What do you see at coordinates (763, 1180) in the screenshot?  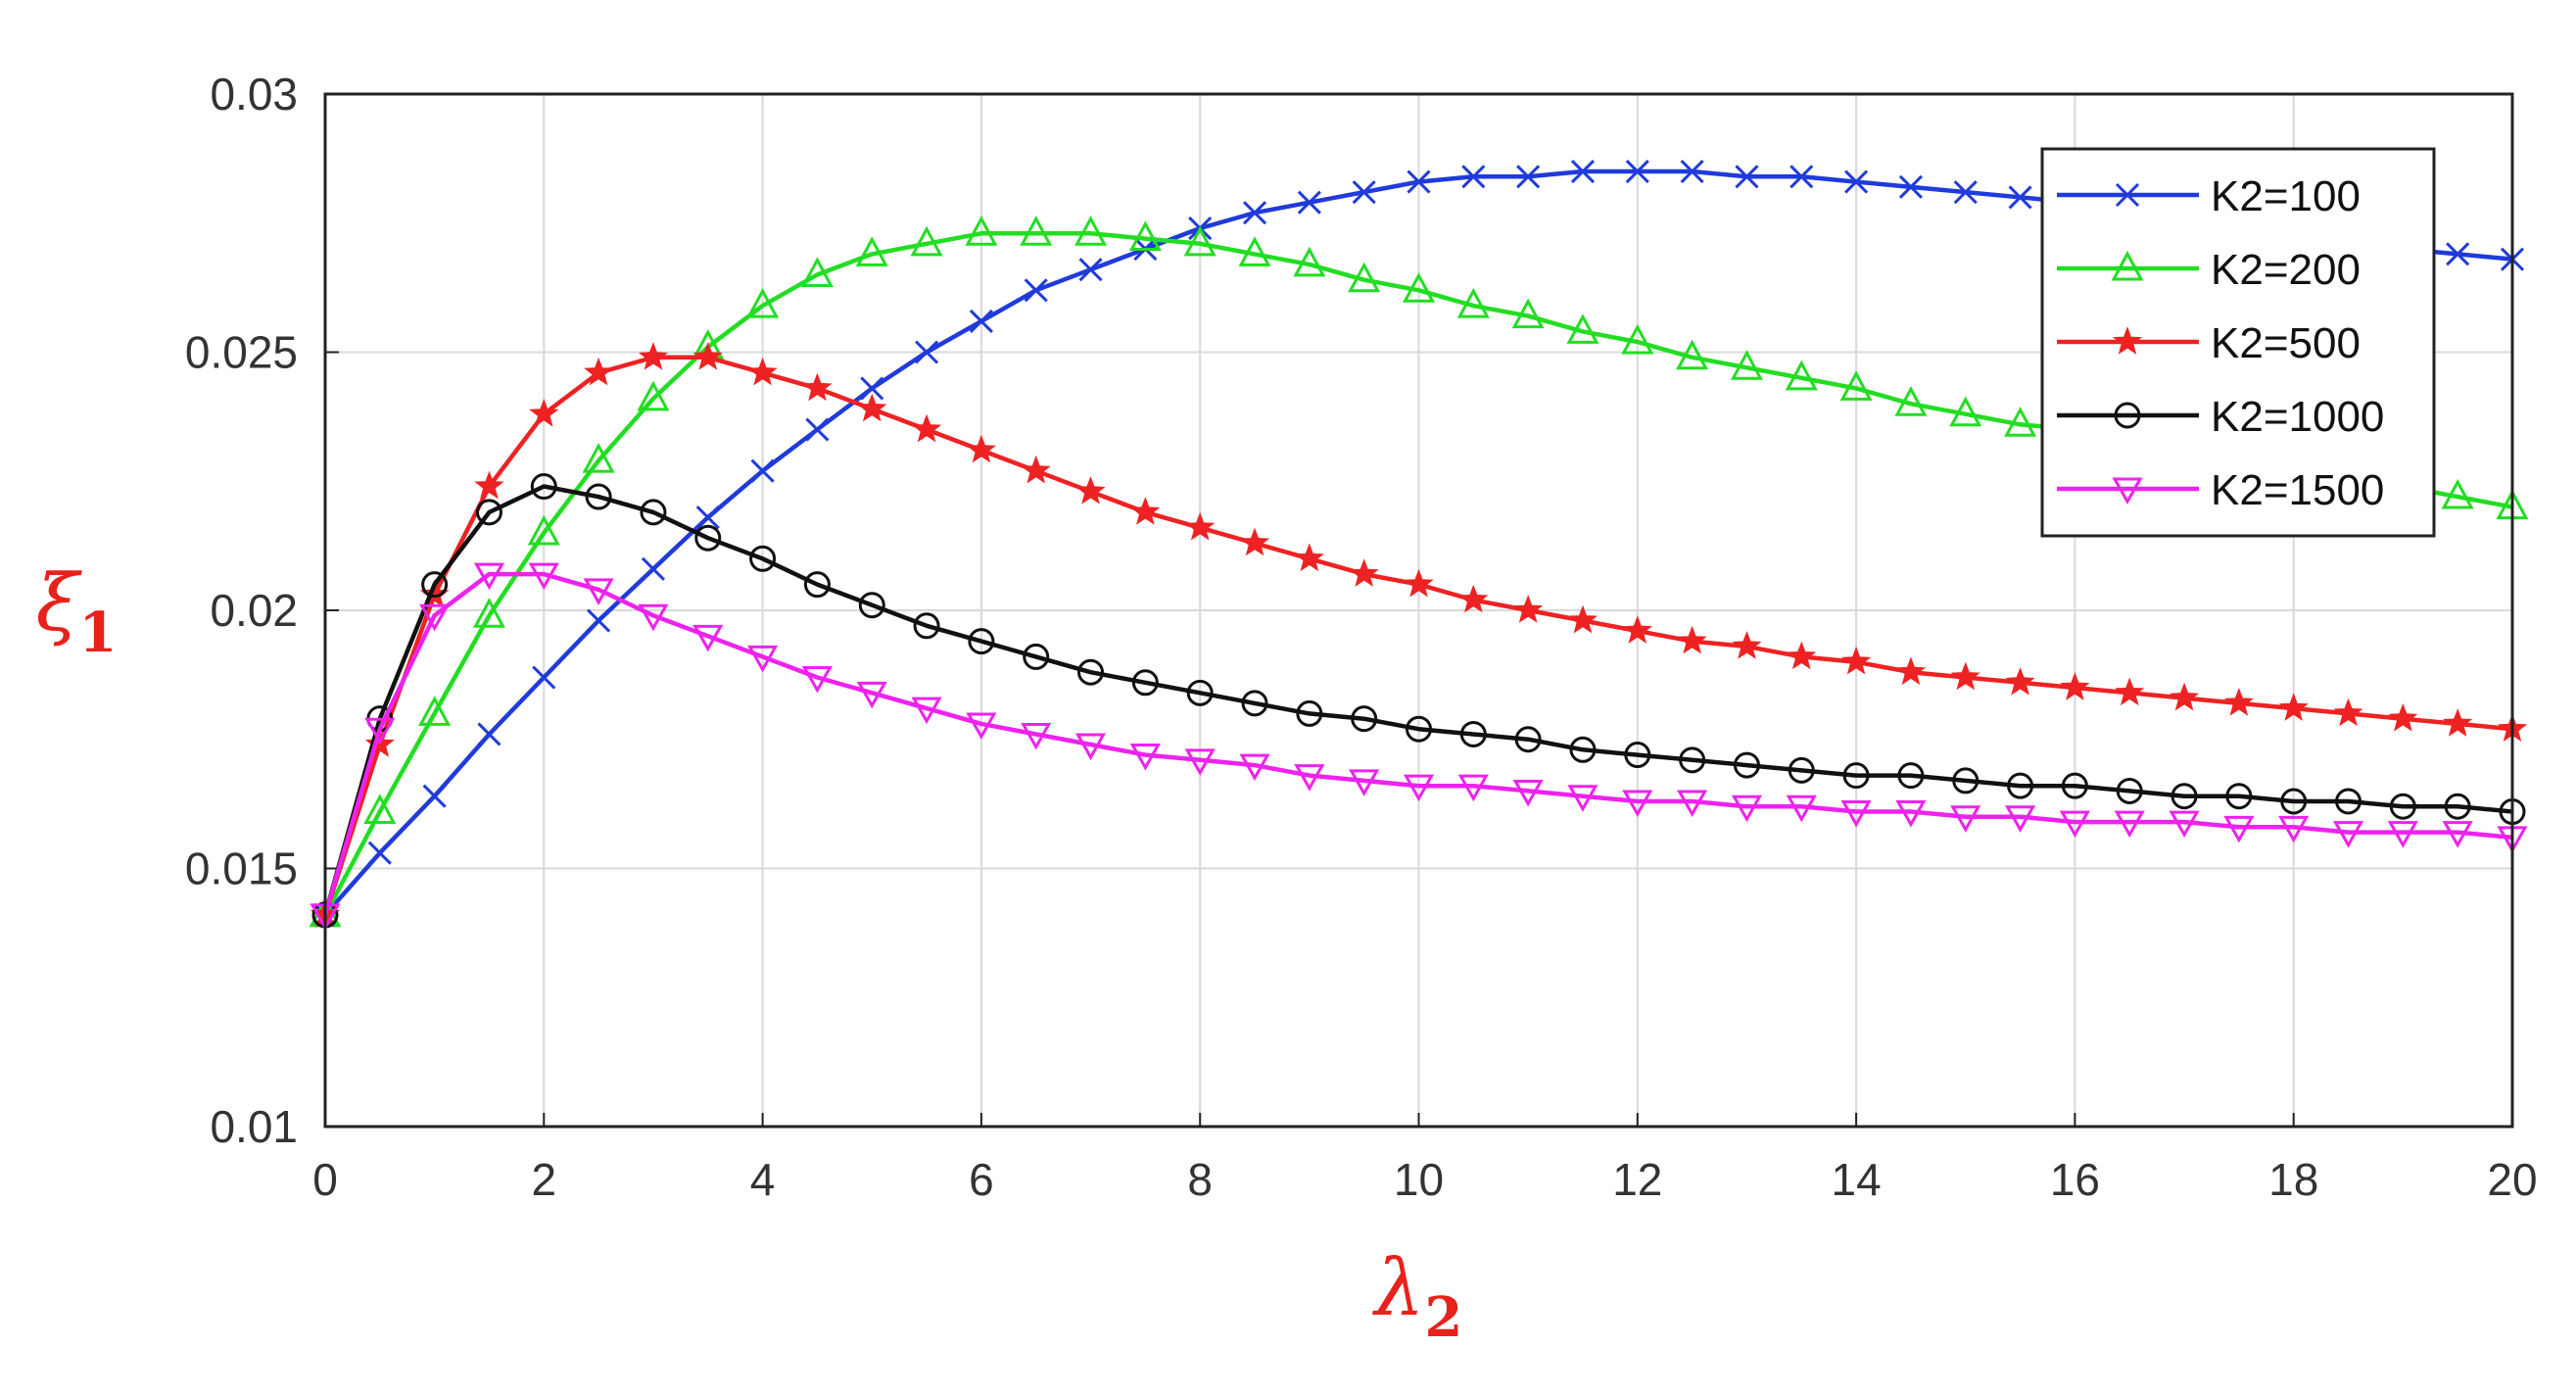 I see `x-tick-label: 4` at bounding box center [763, 1180].